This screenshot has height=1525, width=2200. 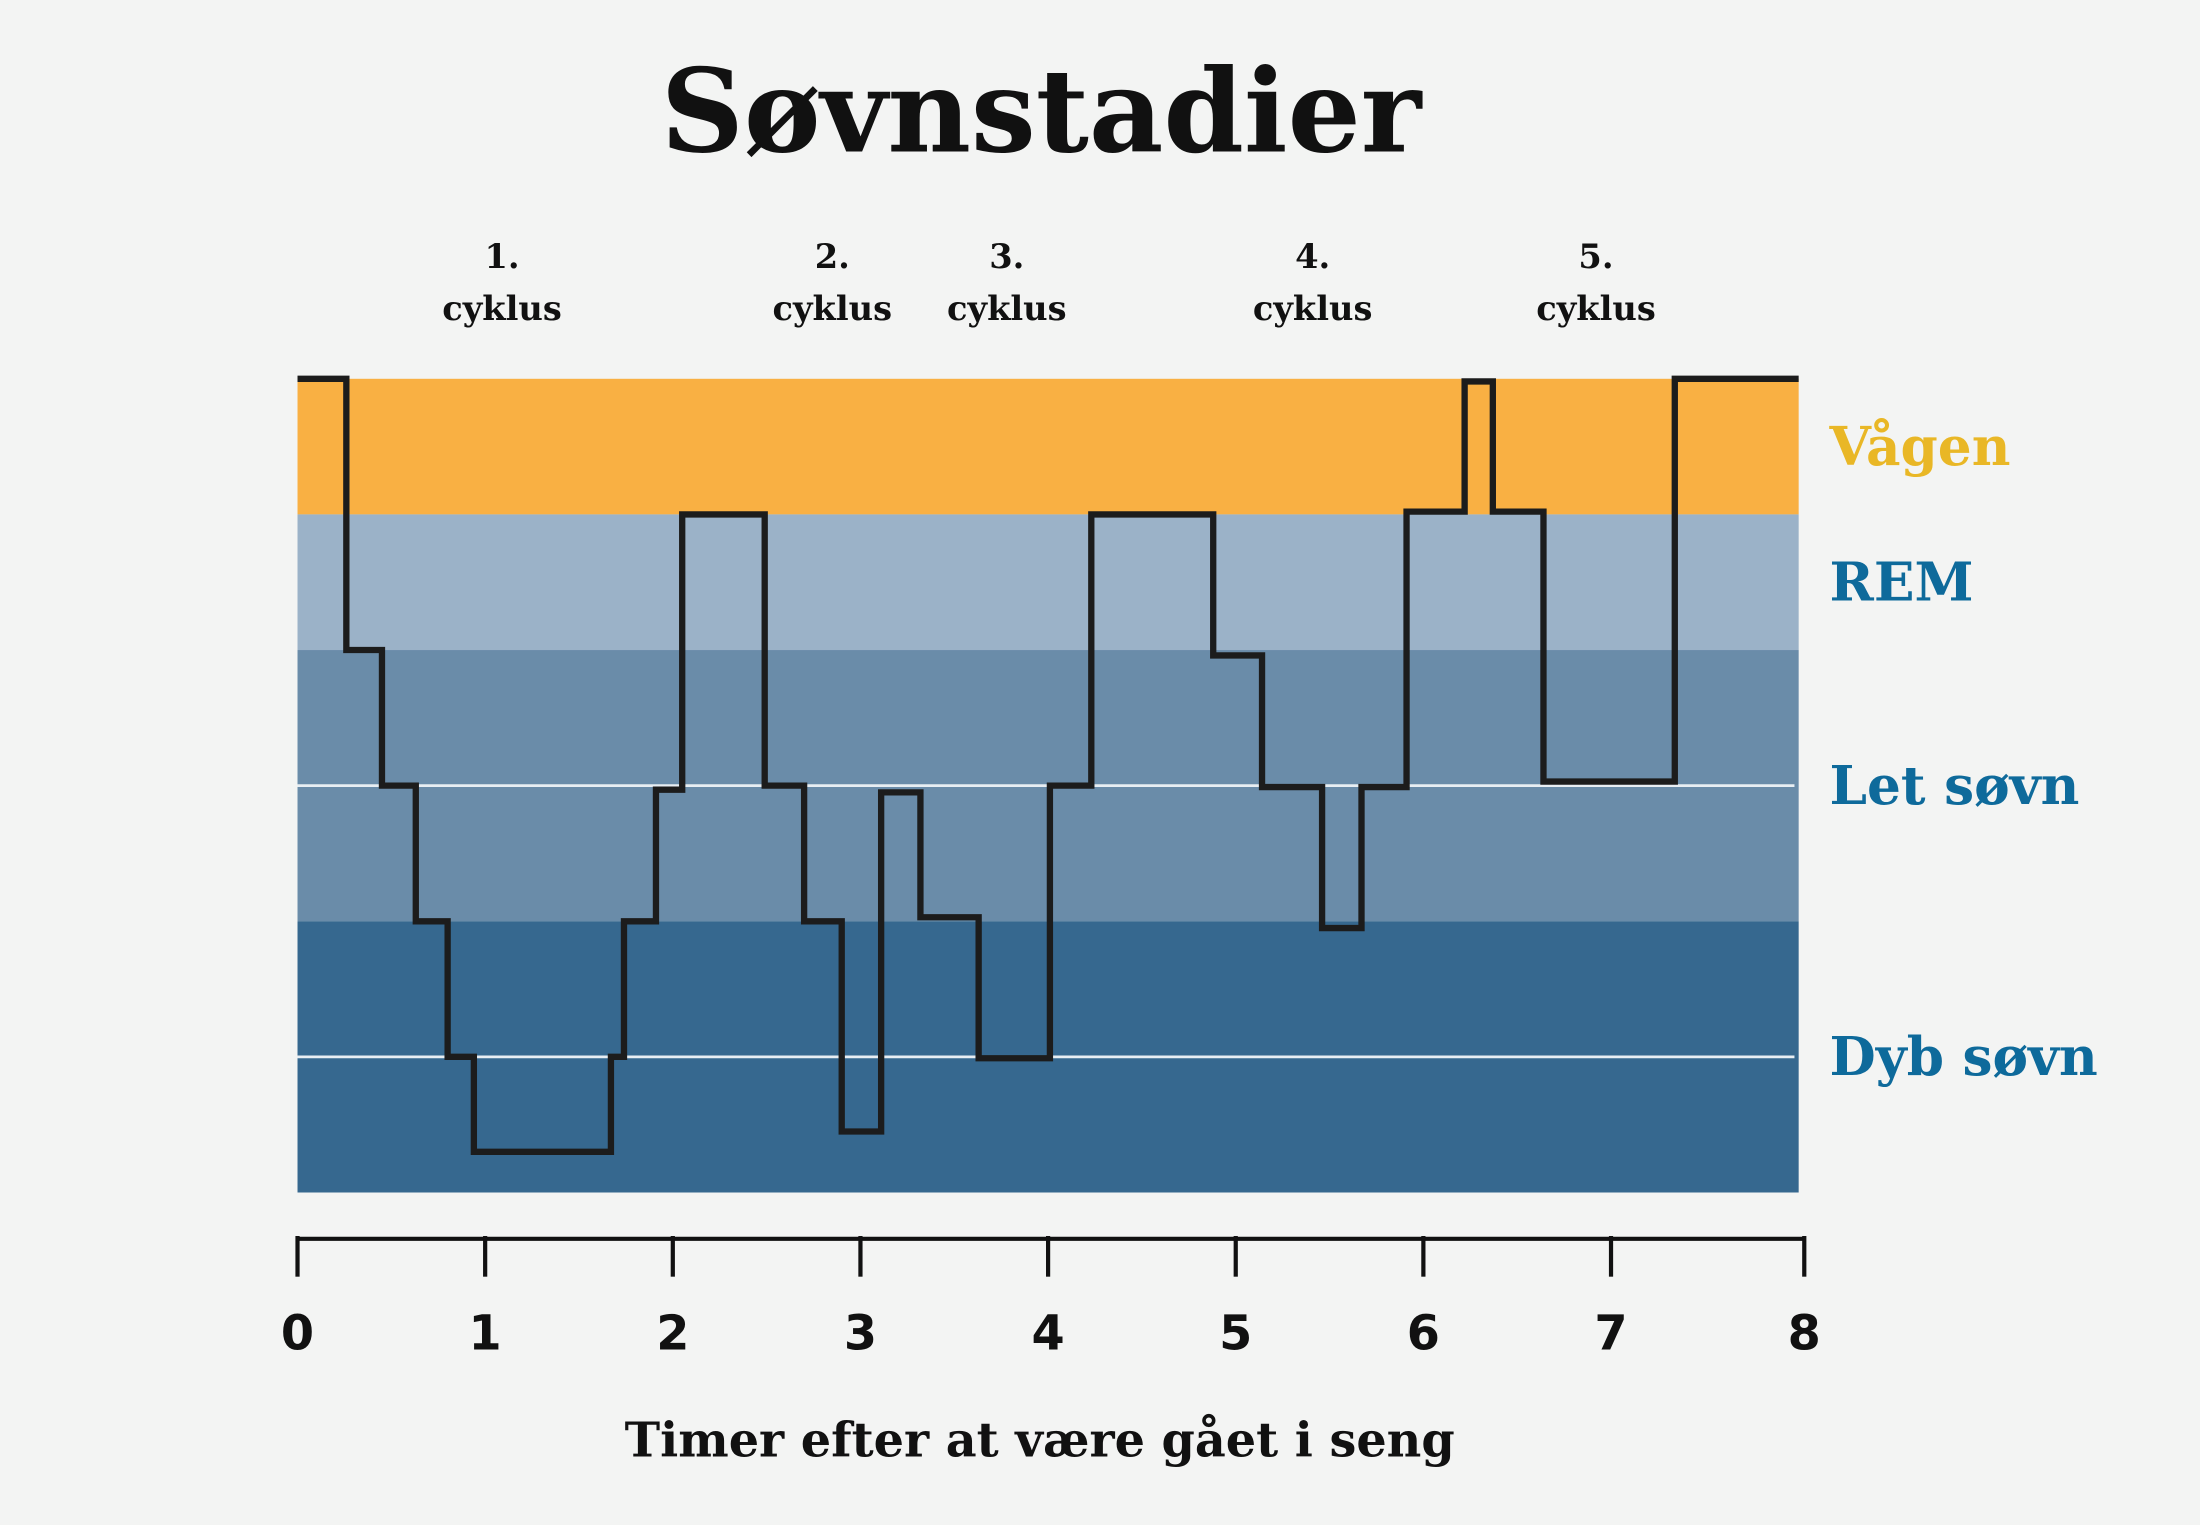 I want to click on cycle-label: 1. cyklus, so click(x=502, y=282).